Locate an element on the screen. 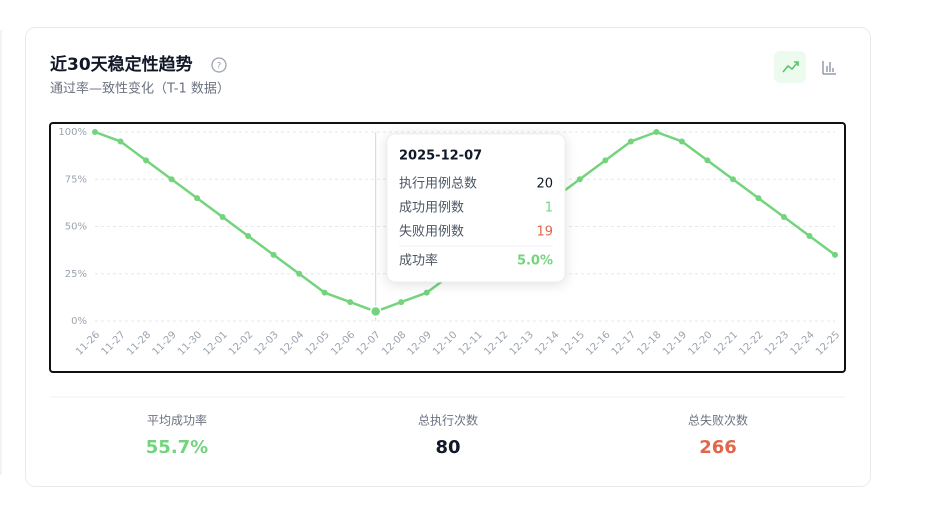 This screenshot has width=938, height=517. stat-value: 55.7% is located at coordinates (177, 447).